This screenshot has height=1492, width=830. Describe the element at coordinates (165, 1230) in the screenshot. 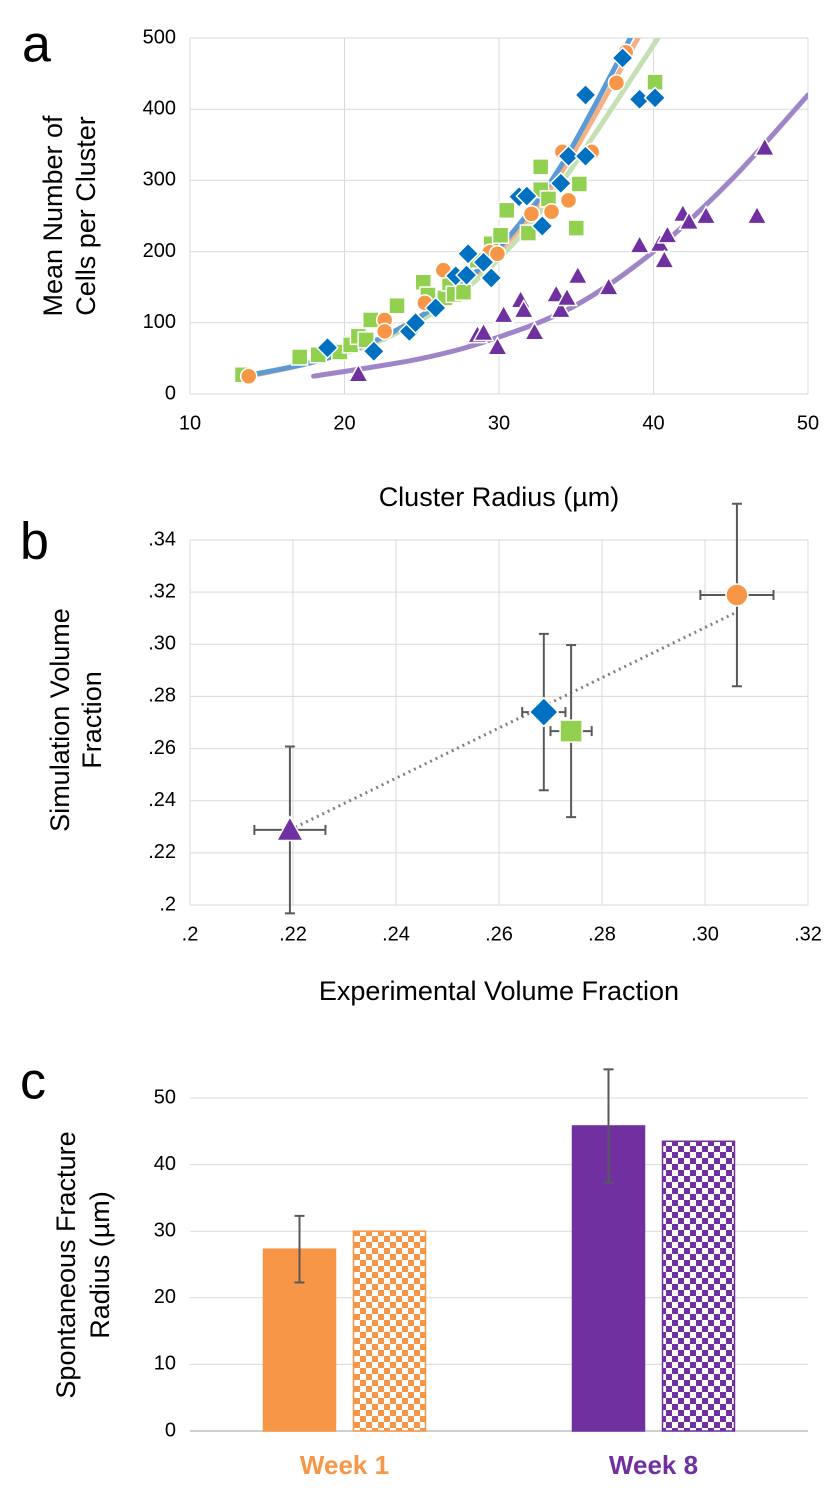

I see `y-tick-label: 30` at that location.